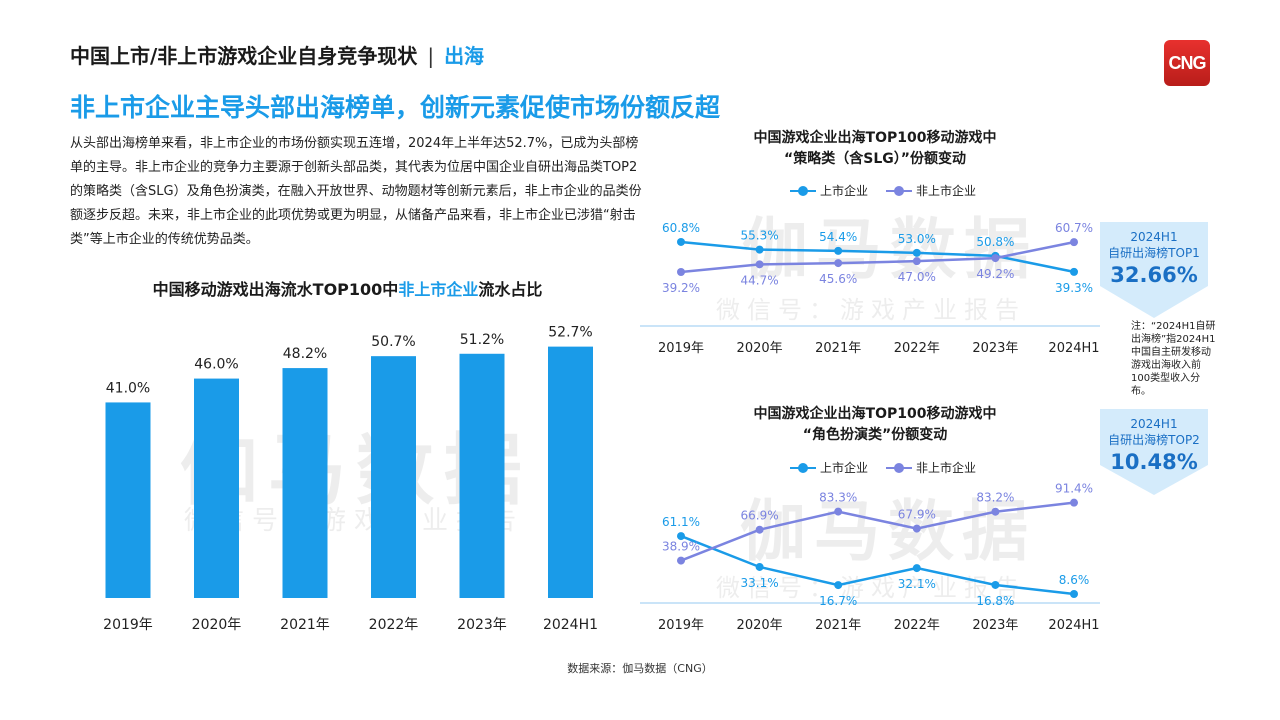  What do you see at coordinates (244, 56) in the screenshot?
I see `page-title: 中国上市/非上市游戏企业自身竞争现状` at bounding box center [244, 56].